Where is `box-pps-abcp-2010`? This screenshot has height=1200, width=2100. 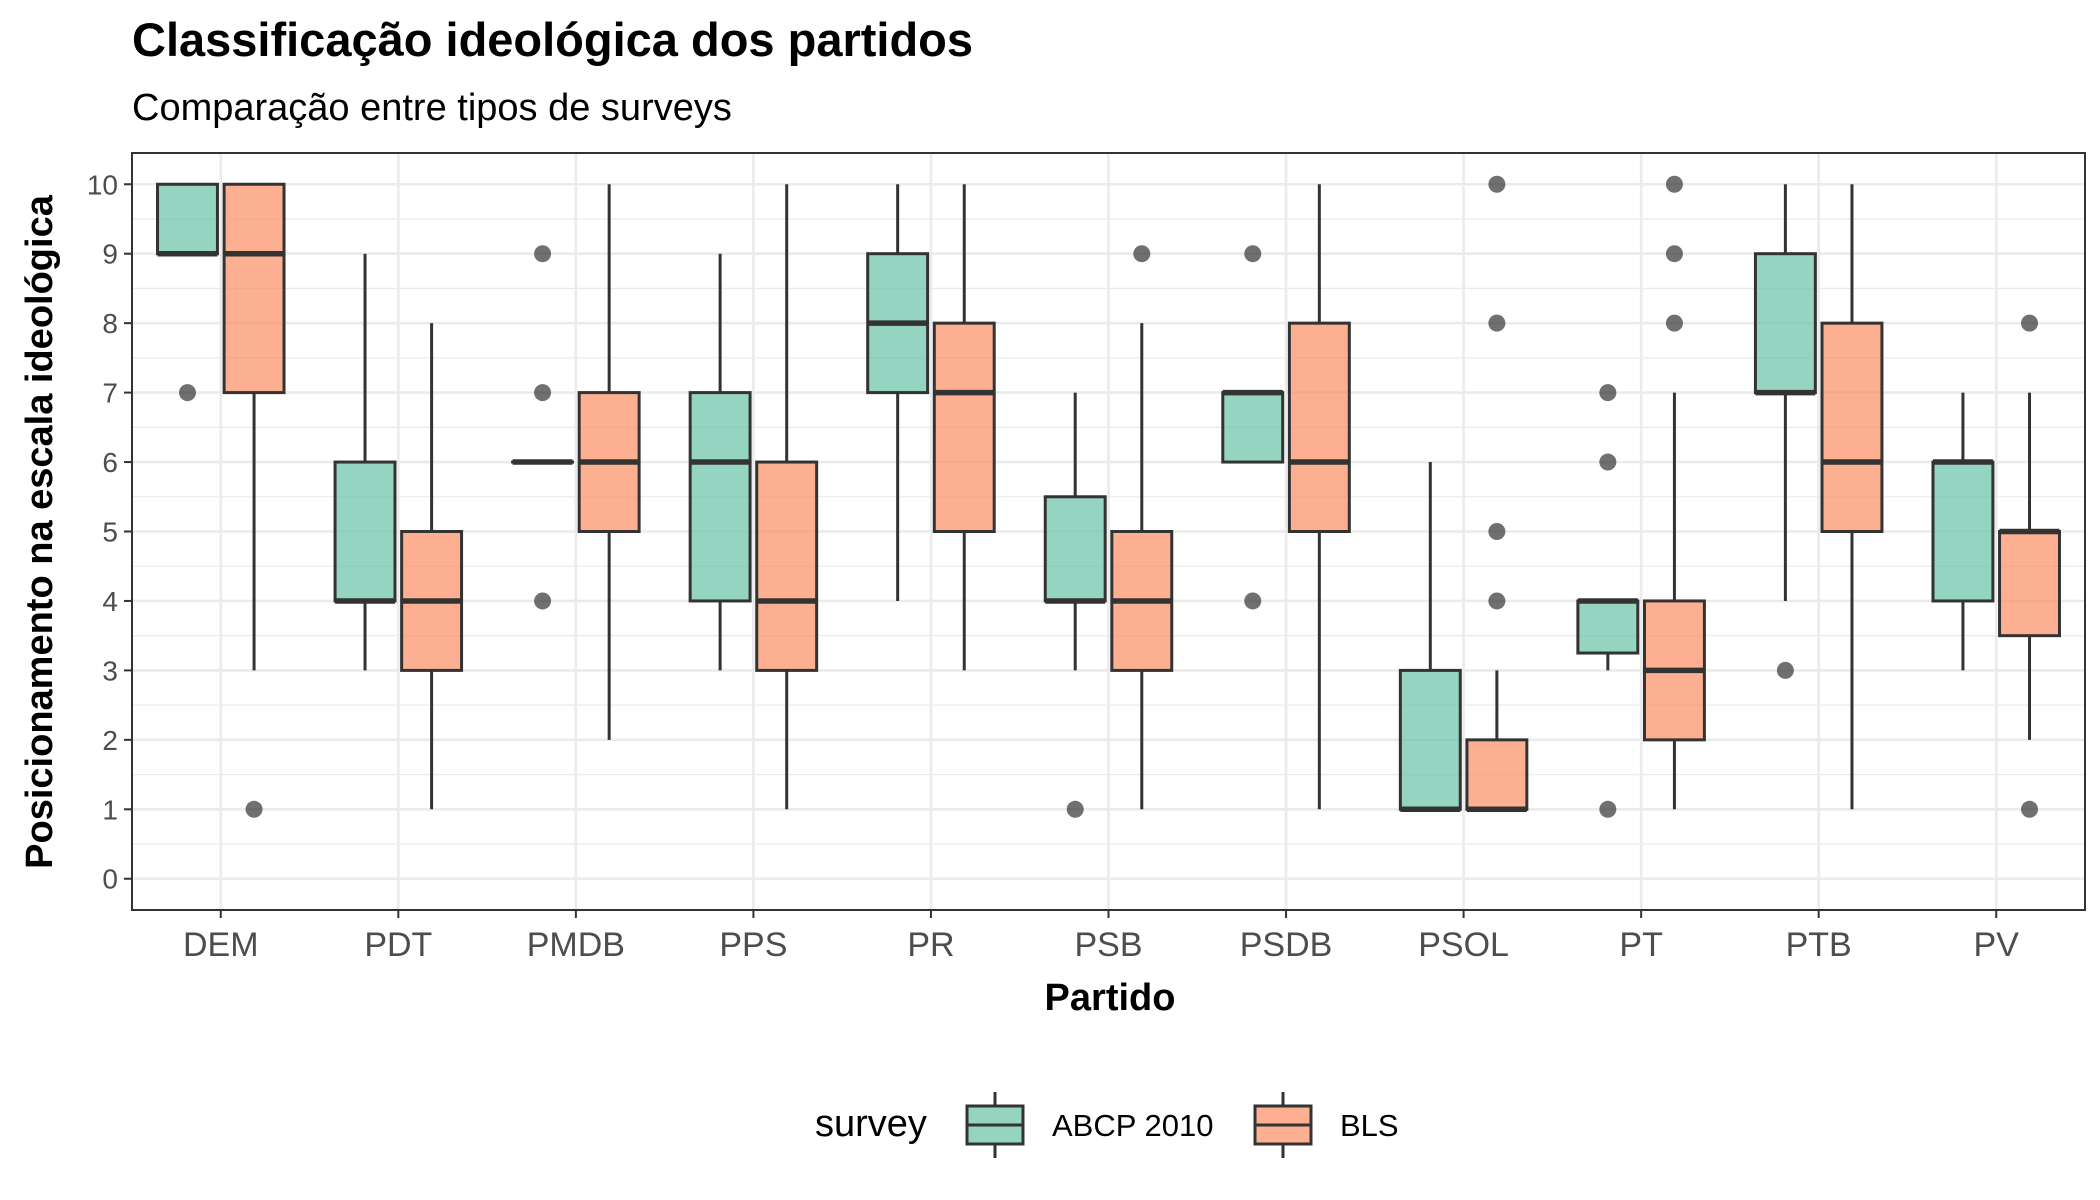 box-pps-abcp-2010 is located at coordinates (720, 462).